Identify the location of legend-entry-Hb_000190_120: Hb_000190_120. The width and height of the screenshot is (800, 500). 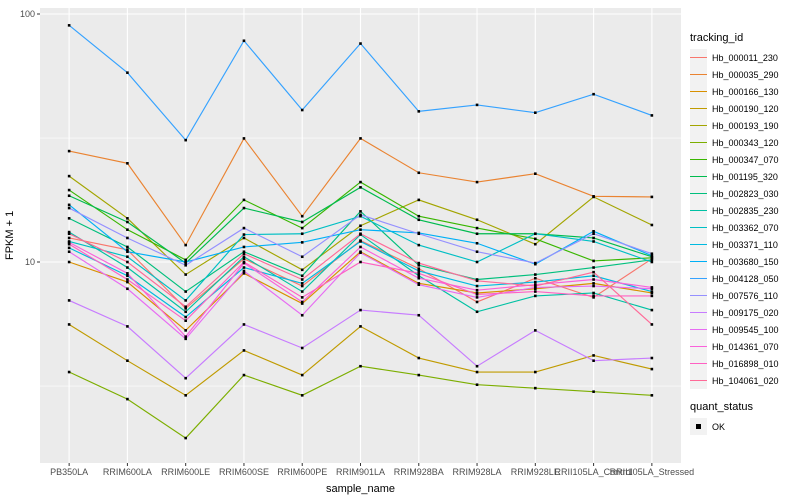
(744, 108).